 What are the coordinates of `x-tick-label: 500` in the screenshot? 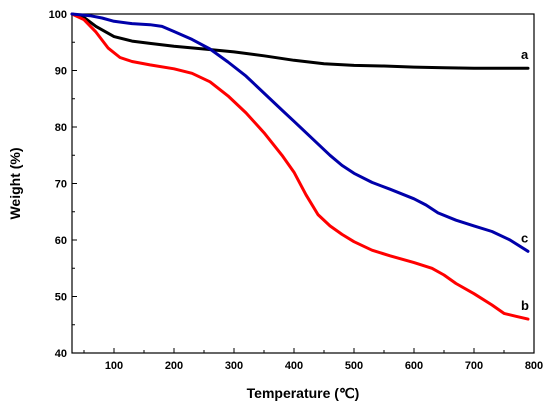 It's located at (354, 366).